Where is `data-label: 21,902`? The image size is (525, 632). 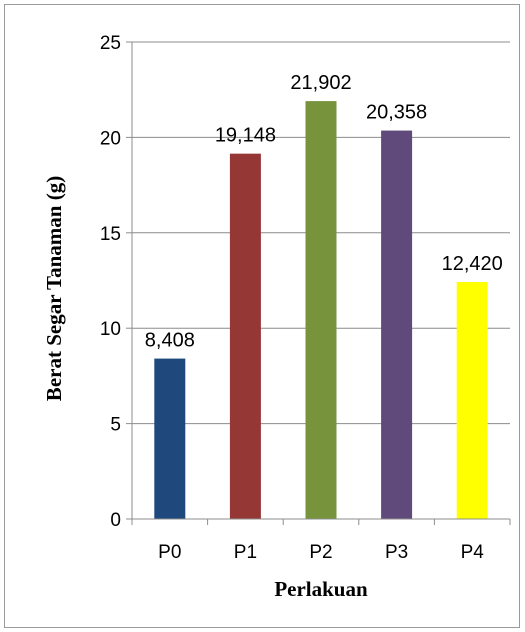
data-label: 21,902 is located at coordinates (320, 83).